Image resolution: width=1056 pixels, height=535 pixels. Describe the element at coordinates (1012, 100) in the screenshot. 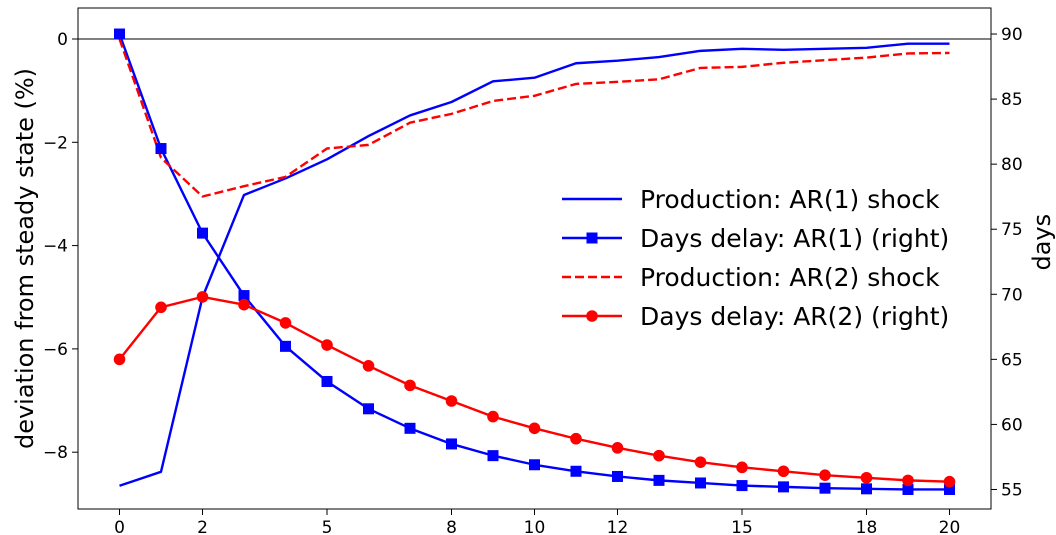

I see `y-right-tick-label: 85` at that location.